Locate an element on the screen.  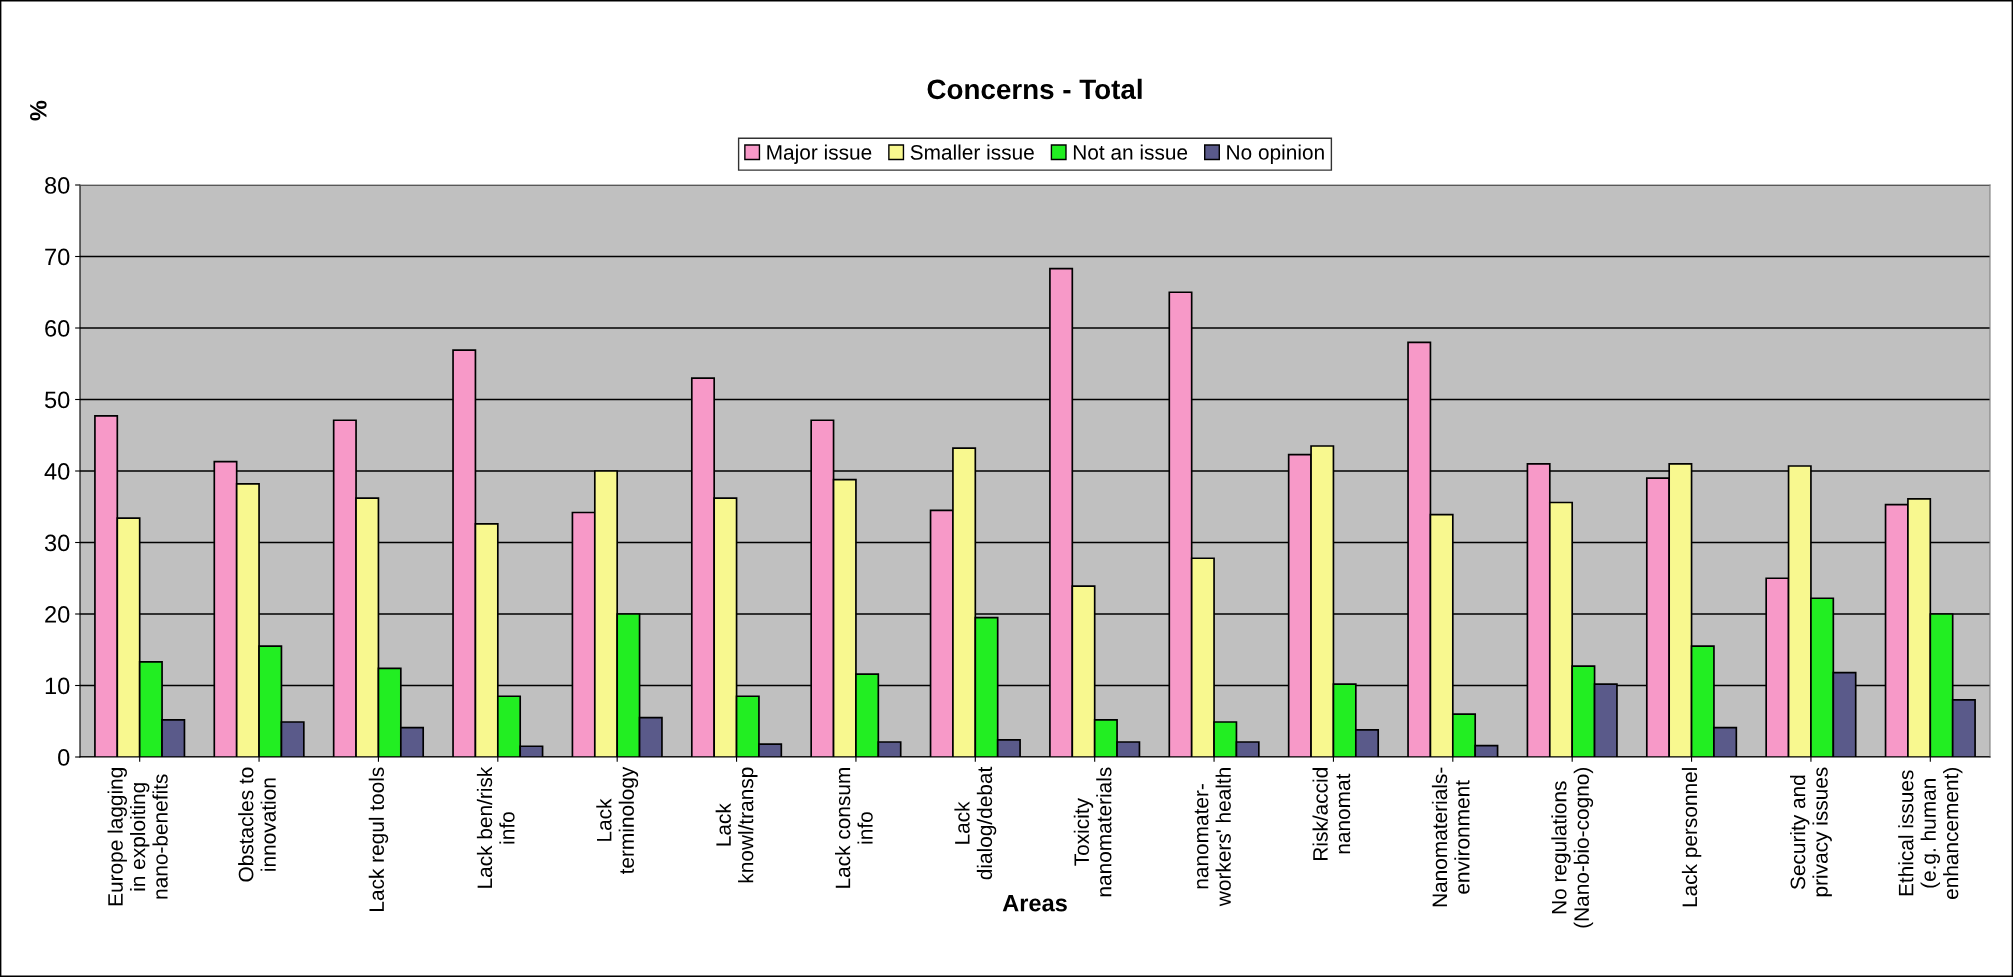
y-tick-label: 80 is located at coordinates (57, 185).